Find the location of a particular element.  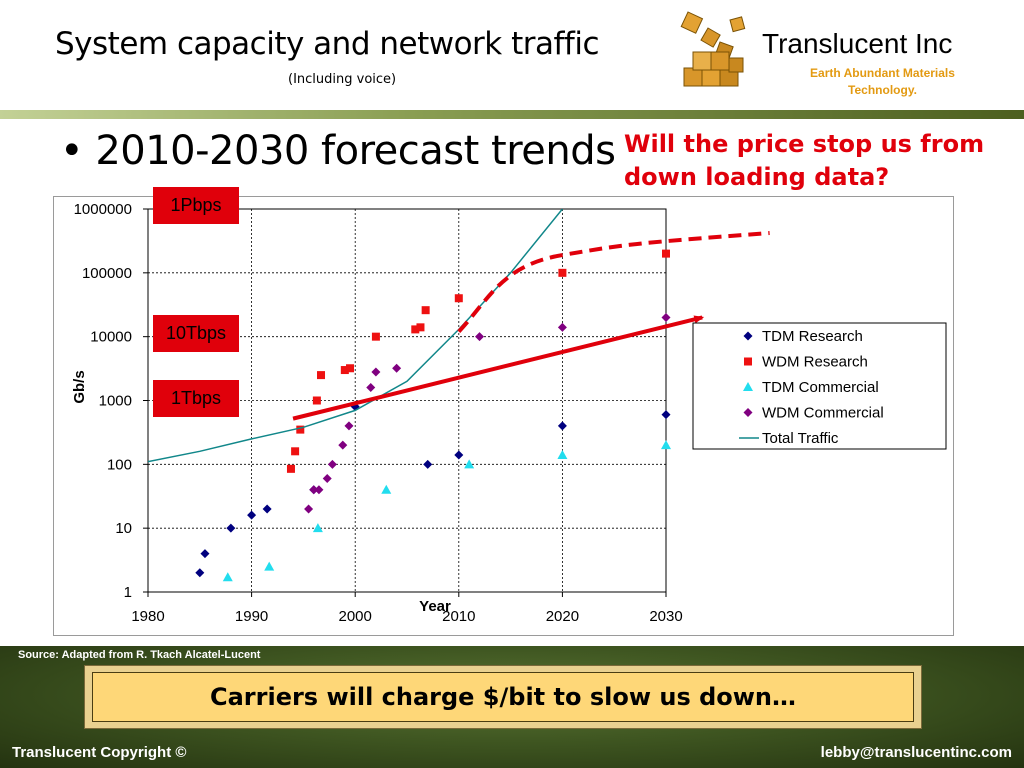

forecast-dashed-curve is located at coordinates (613, 282).